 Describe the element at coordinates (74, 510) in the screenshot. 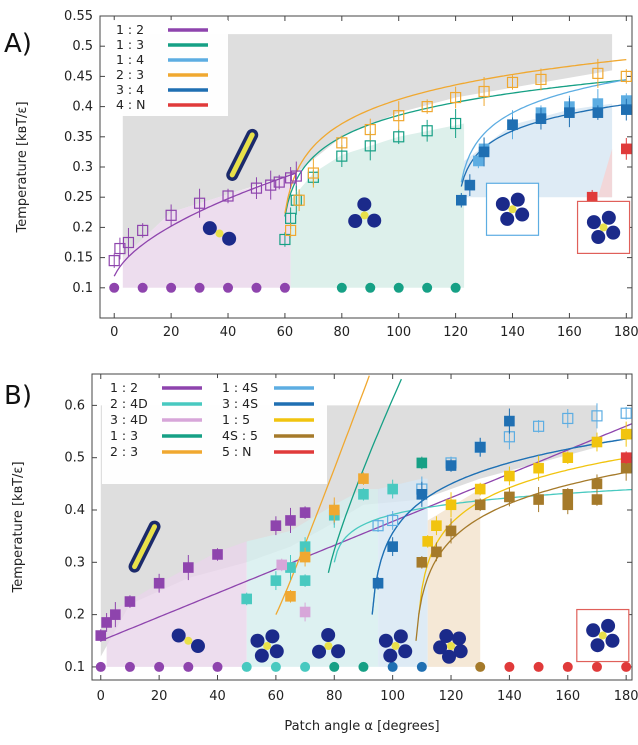

I see `y-tick-label: 0.4` at that location.